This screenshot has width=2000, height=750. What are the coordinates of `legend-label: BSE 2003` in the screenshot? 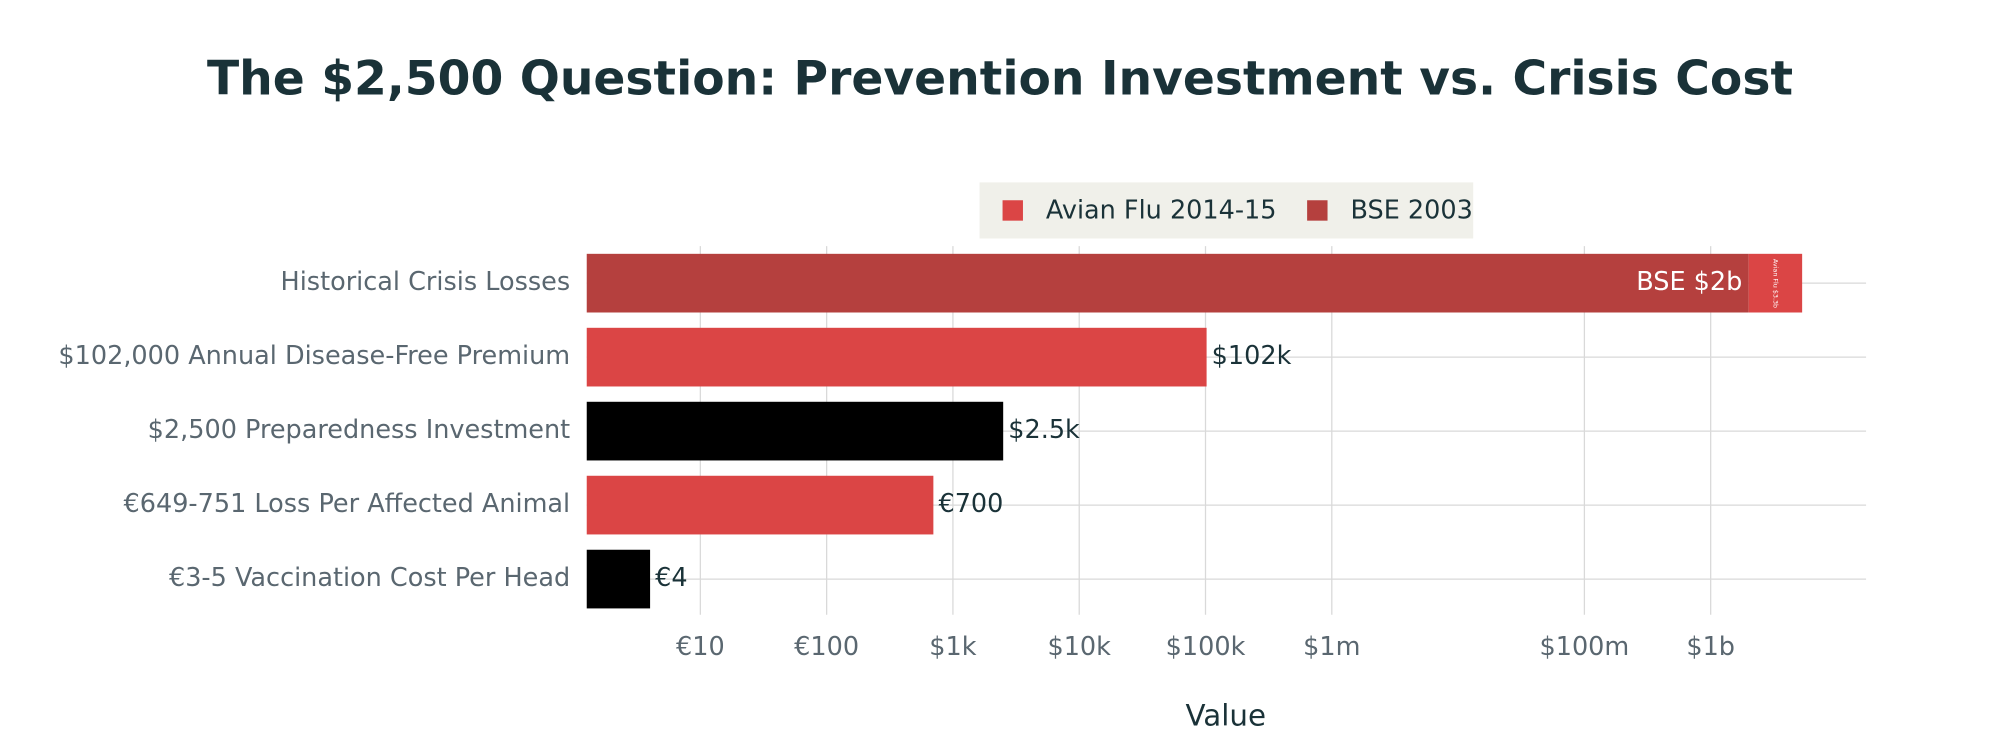 It's located at (1411, 211).